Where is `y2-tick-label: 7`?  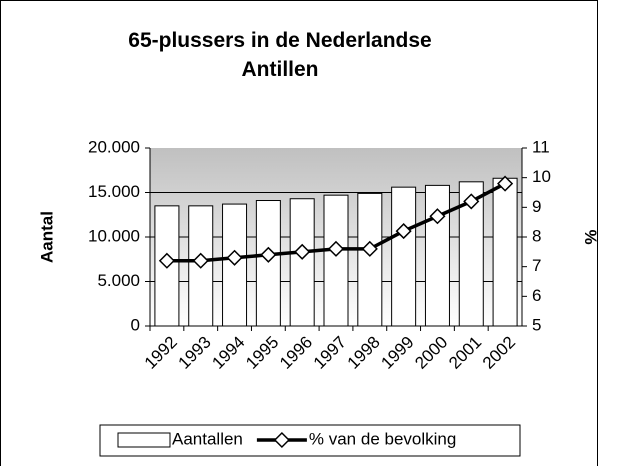 y2-tick-label: 7 is located at coordinates (536, 265).